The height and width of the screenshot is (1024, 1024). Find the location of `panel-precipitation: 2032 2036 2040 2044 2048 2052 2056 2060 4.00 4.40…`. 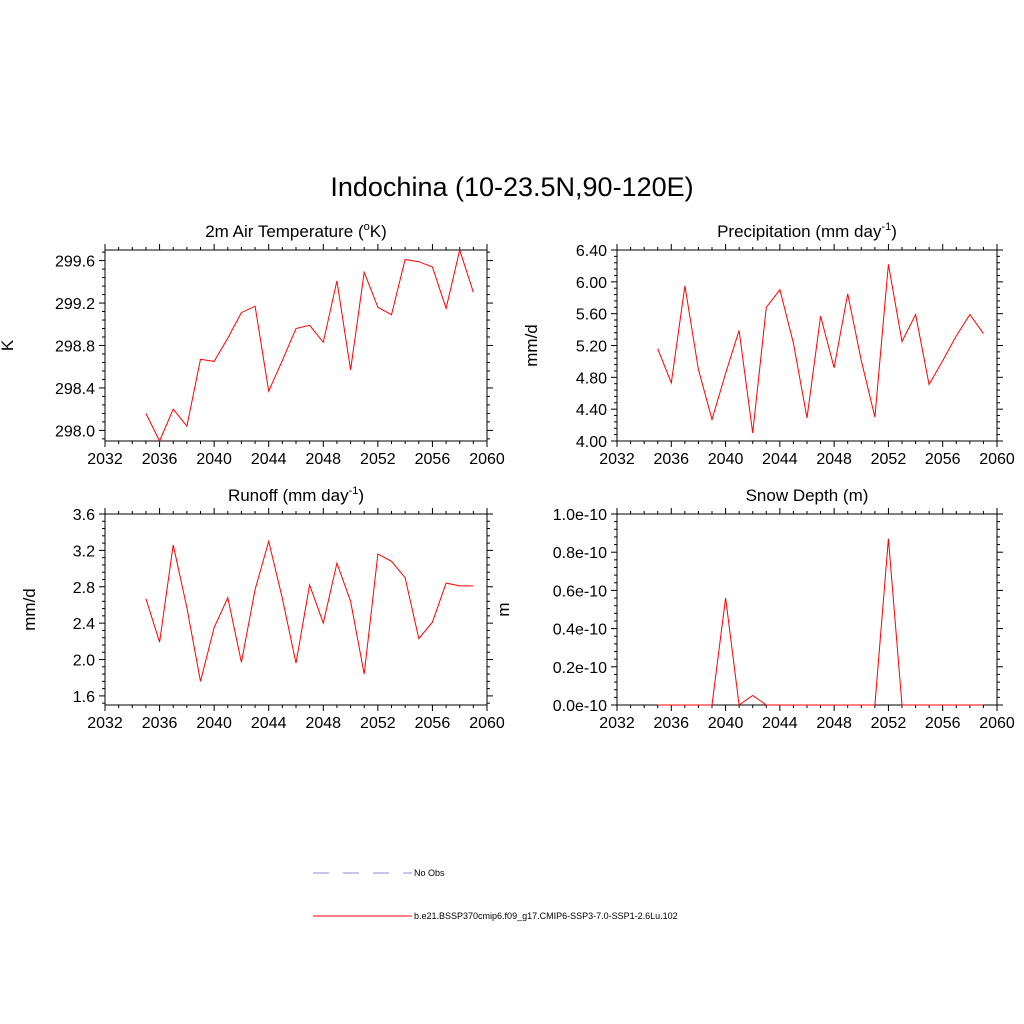

panel-precipitation: 2032 2036 2040 2044 2048 2052 2056 2060 4.00 4.40… is located at coordinates (768, 344).